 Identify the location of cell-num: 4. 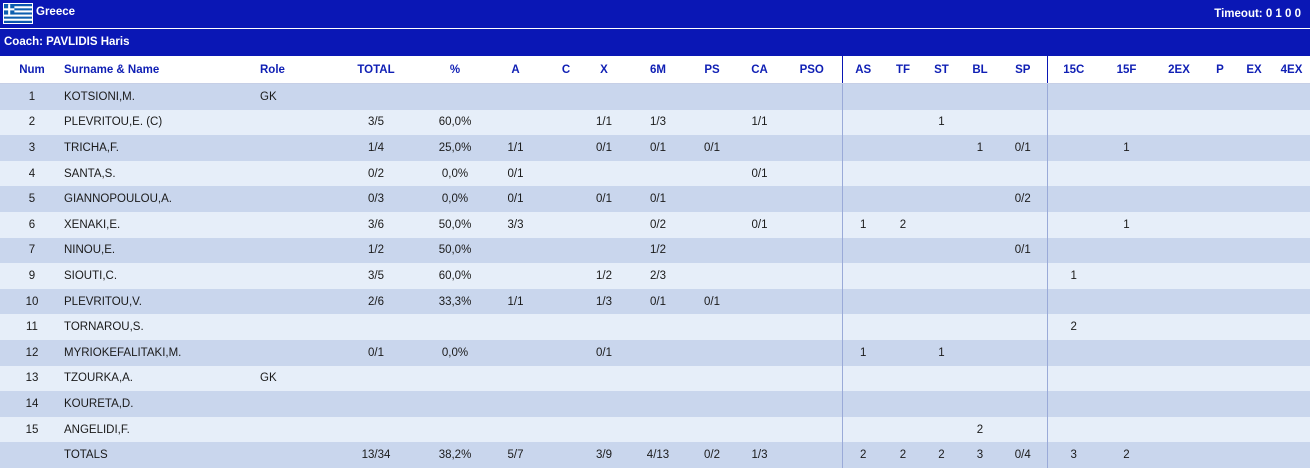
(32, 173).